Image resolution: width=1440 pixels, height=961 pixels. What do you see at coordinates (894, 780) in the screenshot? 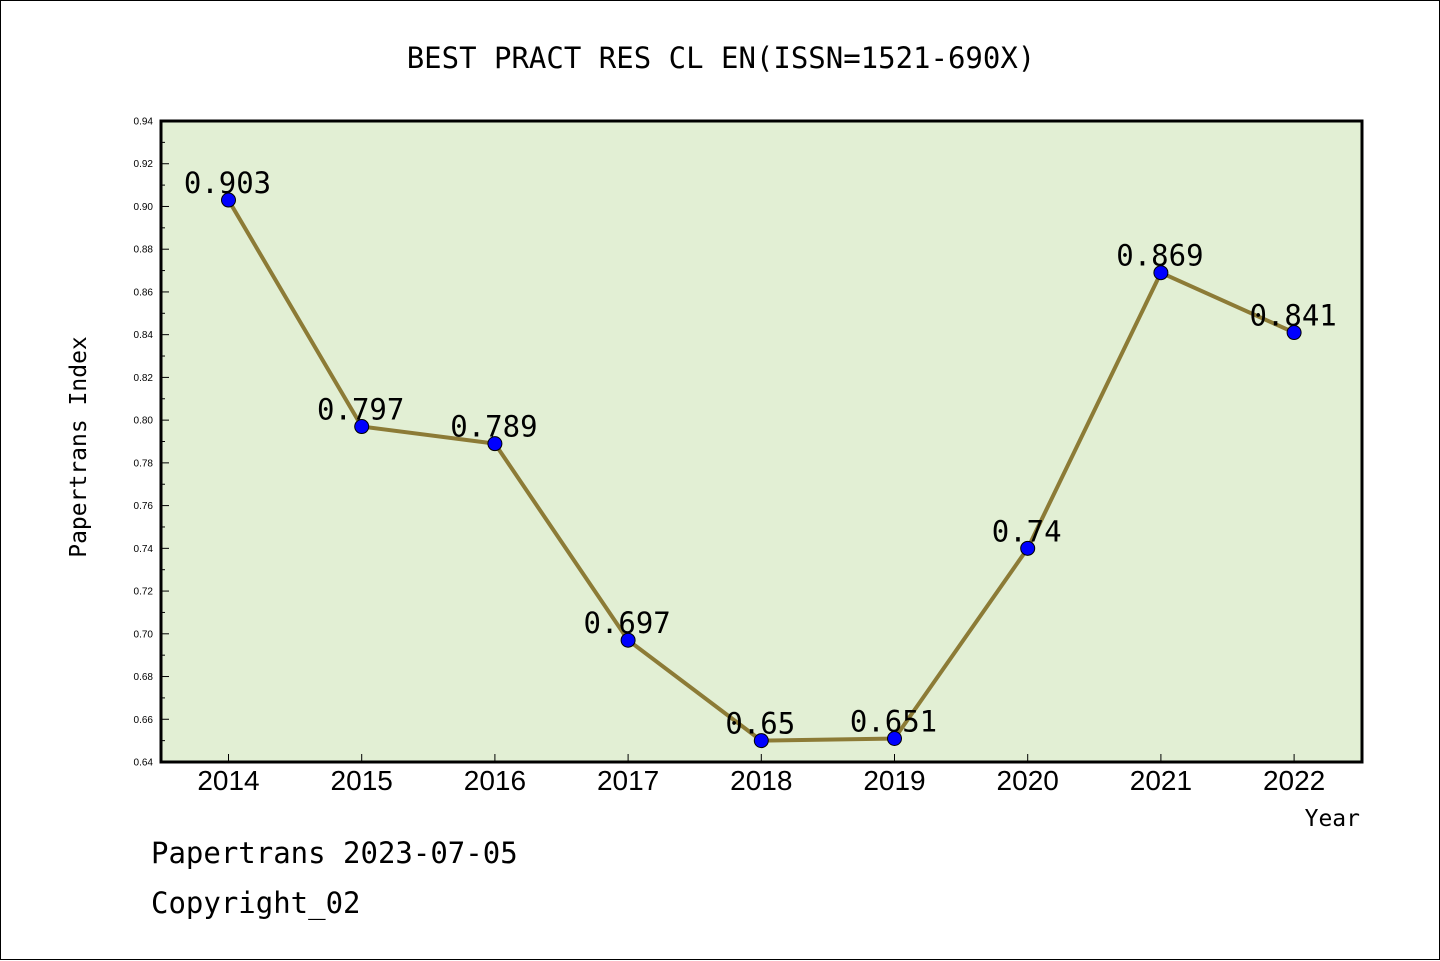
I see `x-tick-label: 2019` at bounding box center [894, 780].